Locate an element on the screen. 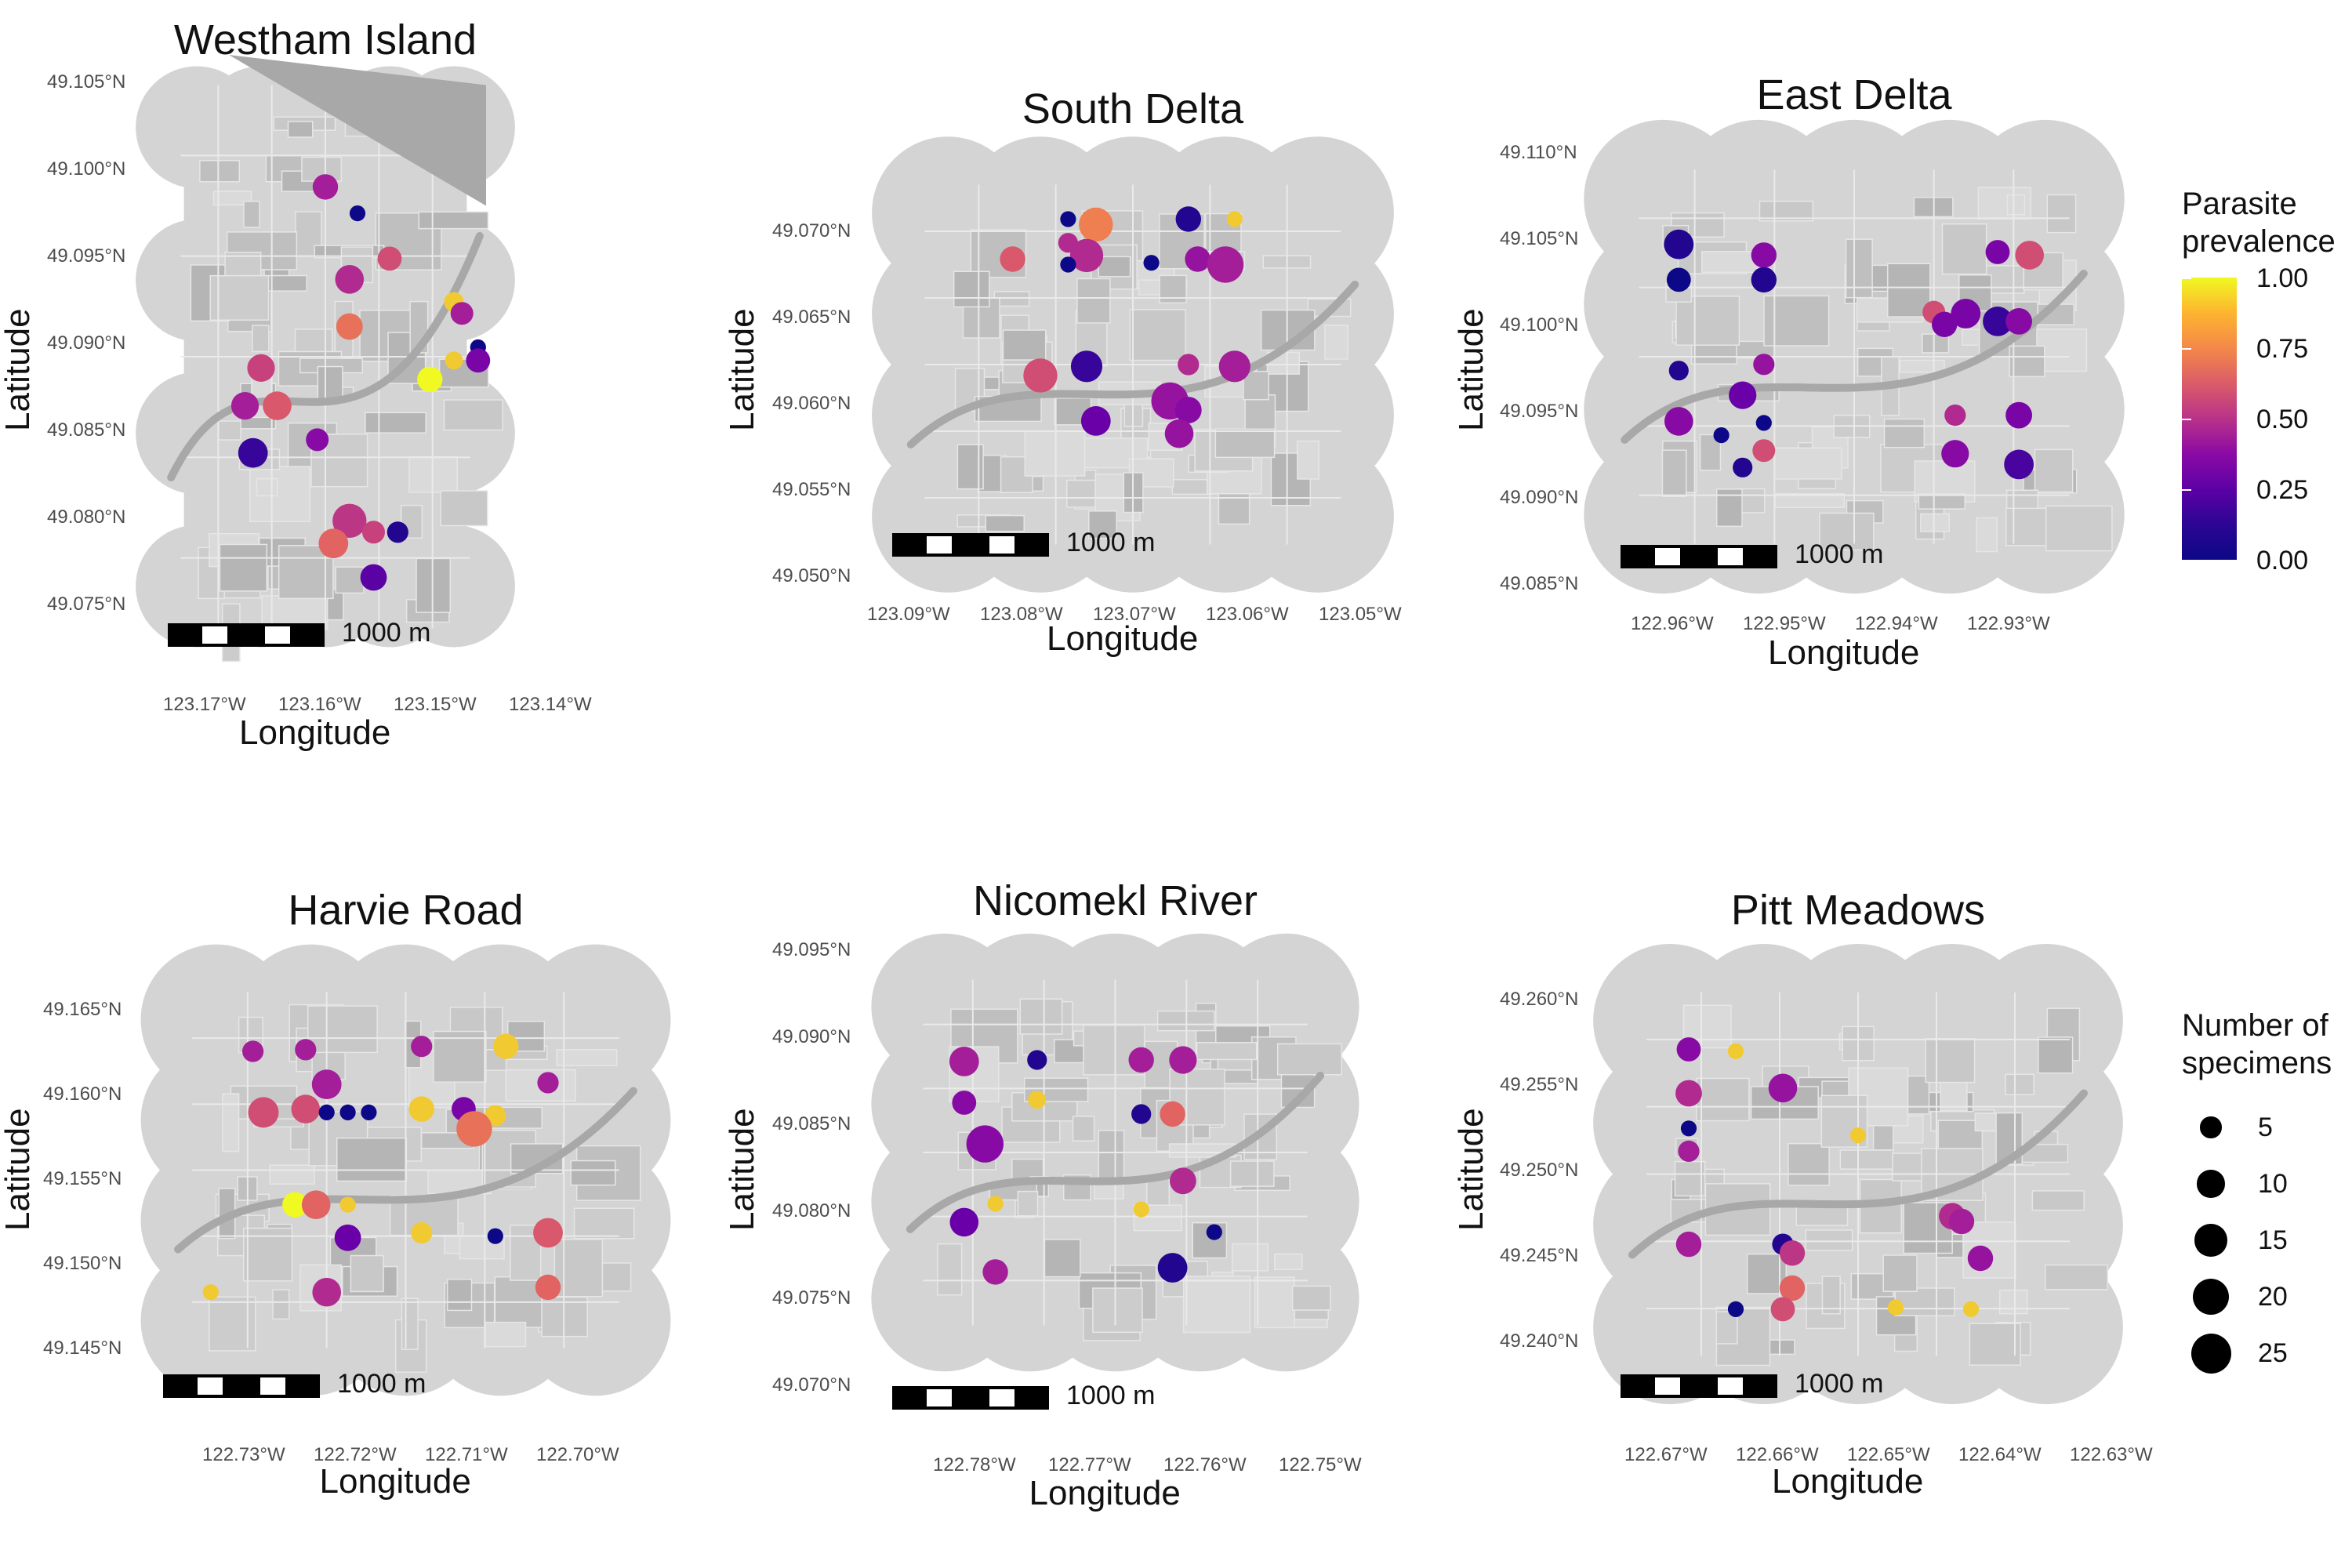 The image size is (2352, 1568). panel-title: Pitt Meadows is located at coordinates (1858, 910).